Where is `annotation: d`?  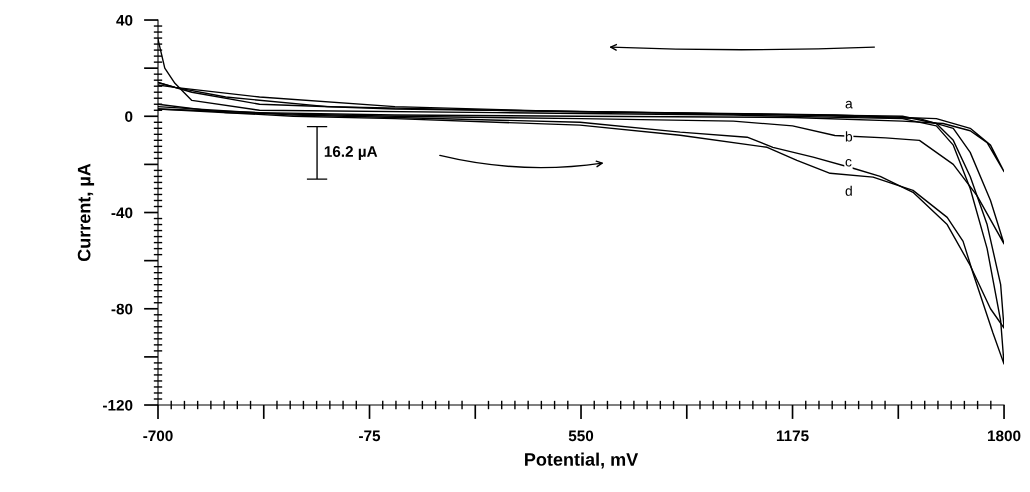 annotation: d is located at coordinates (848, 190).